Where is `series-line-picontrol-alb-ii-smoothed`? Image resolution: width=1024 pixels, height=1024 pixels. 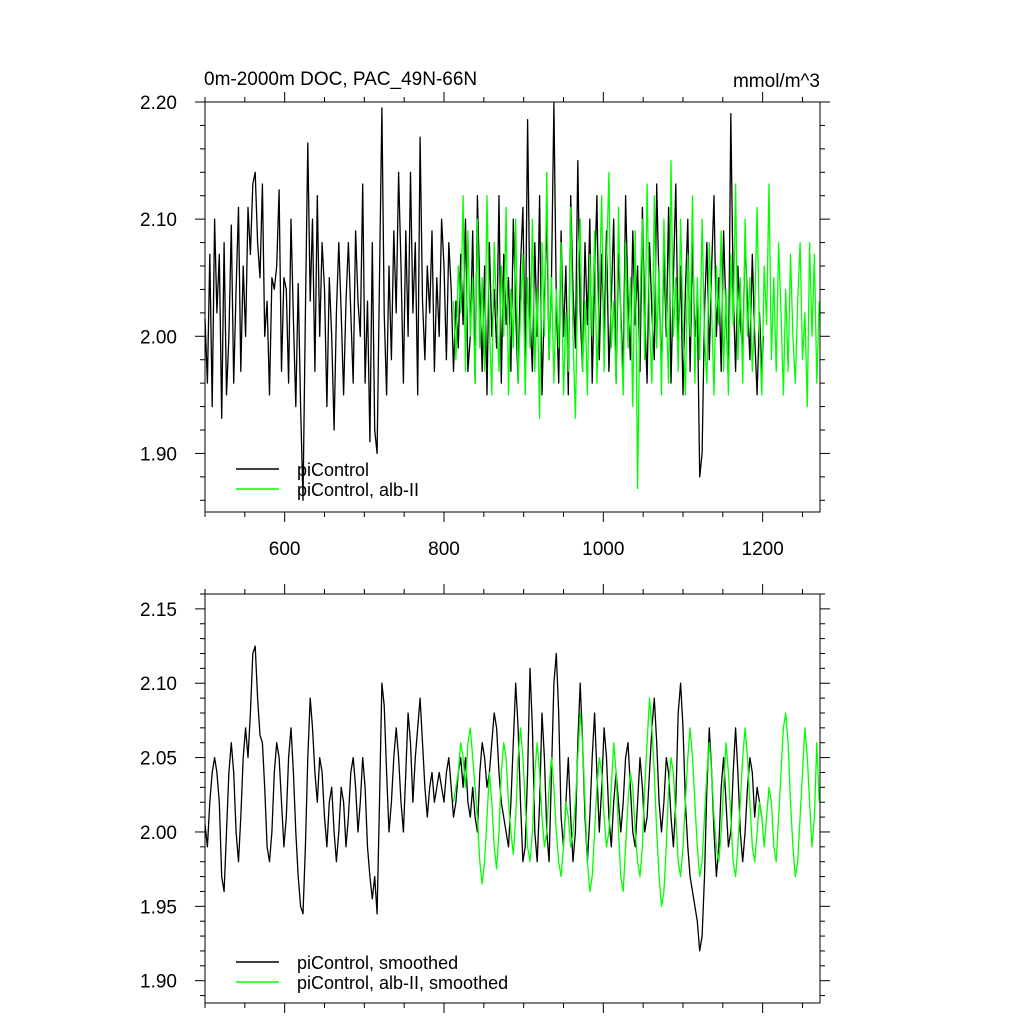
series-line-picontrol-alb-ii-smoothed is located at coordinates (636, 802).